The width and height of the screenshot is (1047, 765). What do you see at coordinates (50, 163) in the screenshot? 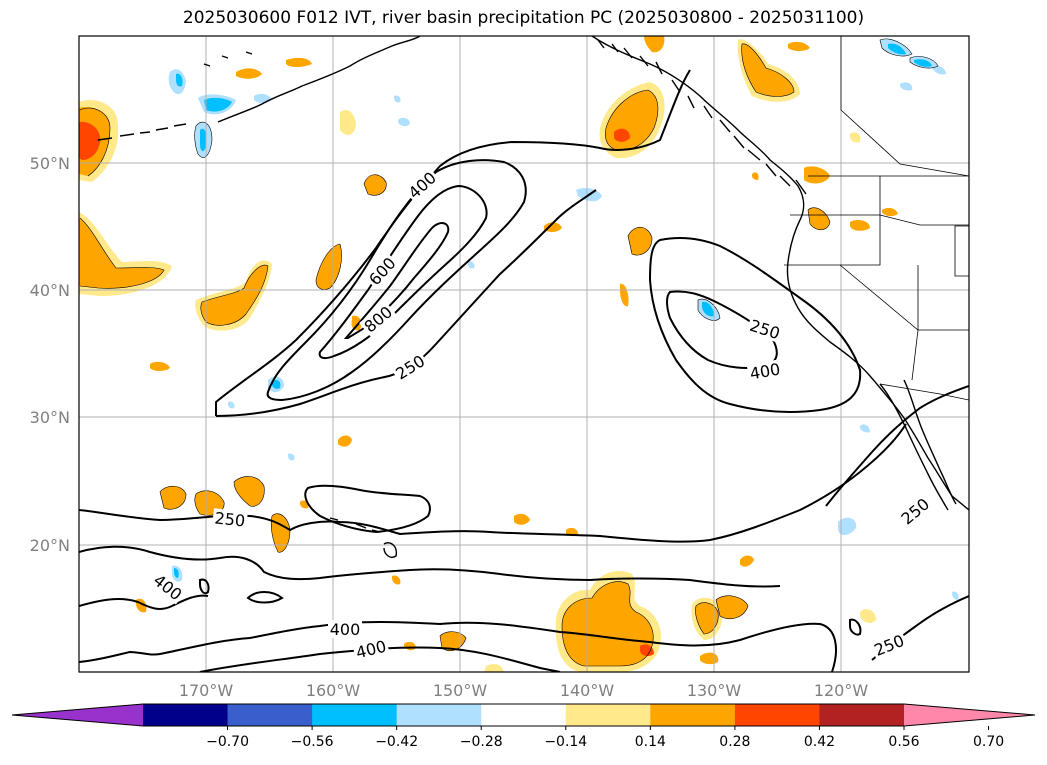
I see `lat-label: 50°N` at bounding box center [50, 163].